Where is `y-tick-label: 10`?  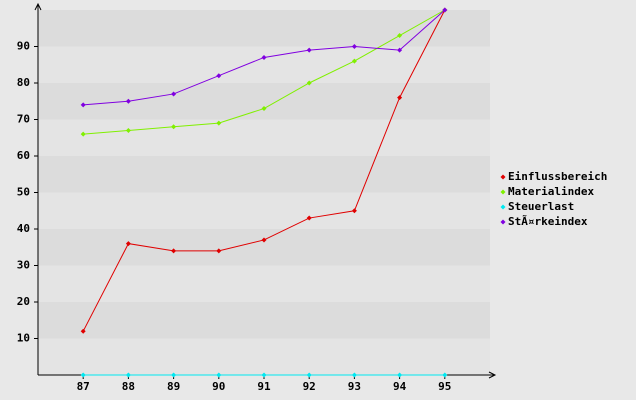 y-tick-label: 10 is located at coordinates (23, 338).